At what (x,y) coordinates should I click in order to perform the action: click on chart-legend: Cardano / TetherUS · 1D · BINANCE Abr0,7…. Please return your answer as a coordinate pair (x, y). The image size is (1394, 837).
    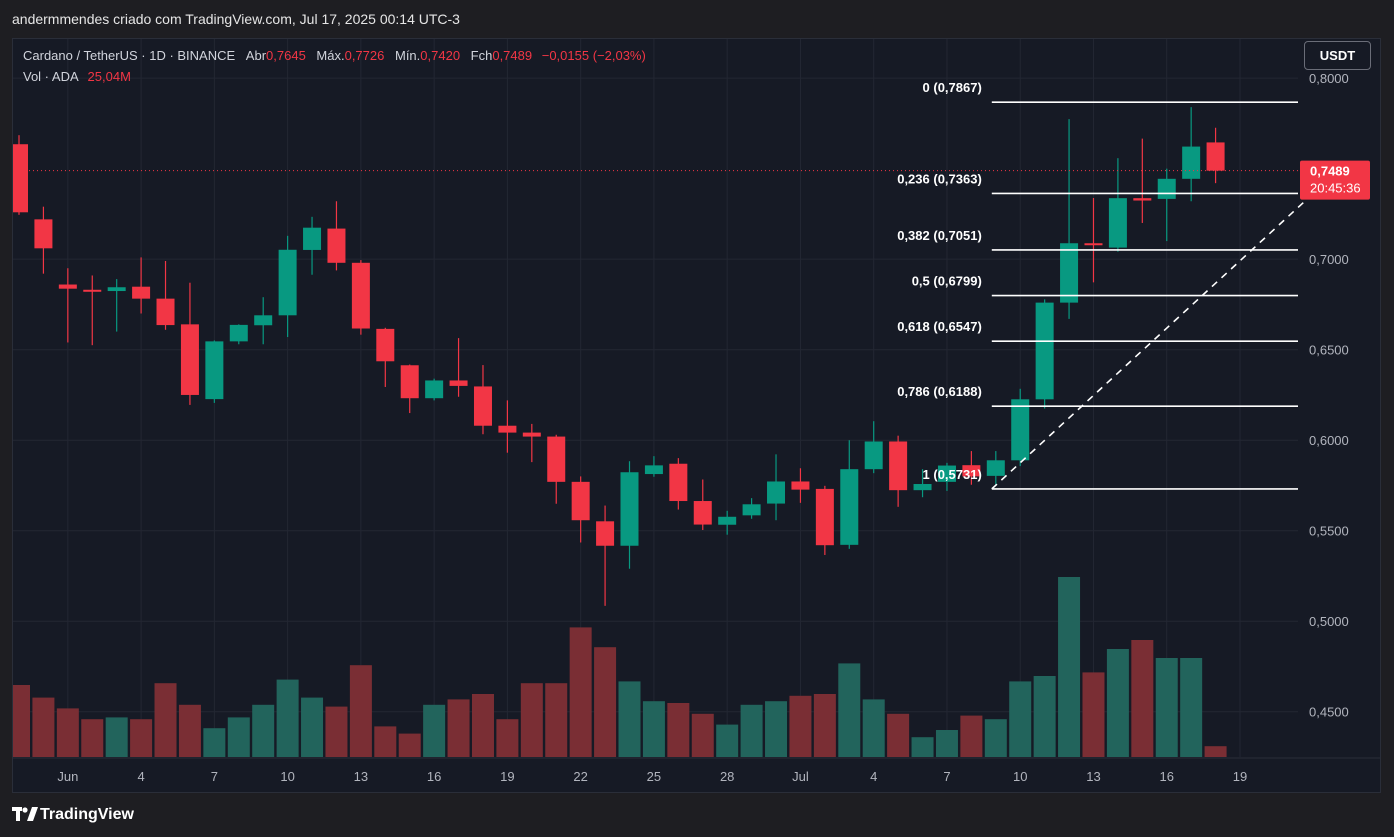
    Looking at the image, I should click on (334, 67).